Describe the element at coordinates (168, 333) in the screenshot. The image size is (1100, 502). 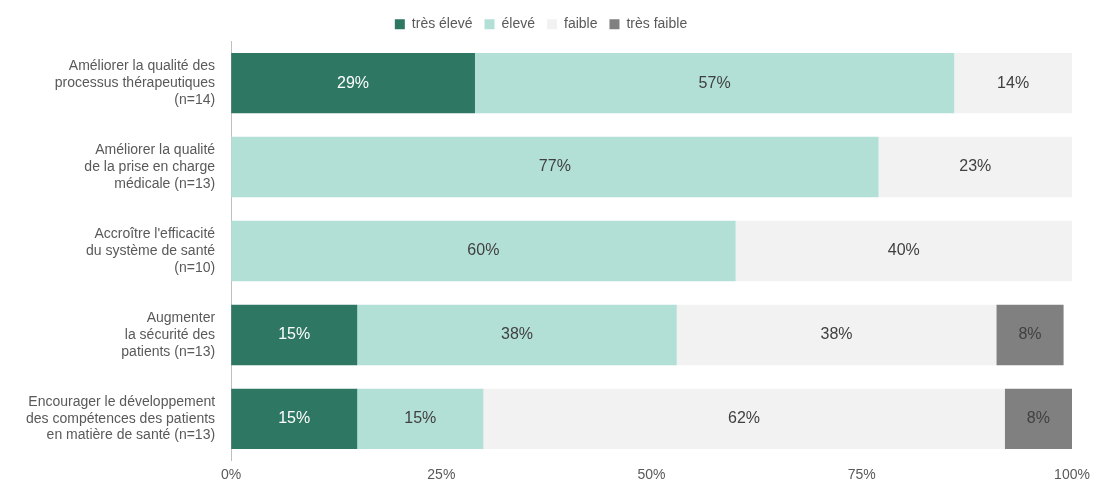
I see `y-tick-label: Augmenter la sécurité des patients (n=13)` at that location.